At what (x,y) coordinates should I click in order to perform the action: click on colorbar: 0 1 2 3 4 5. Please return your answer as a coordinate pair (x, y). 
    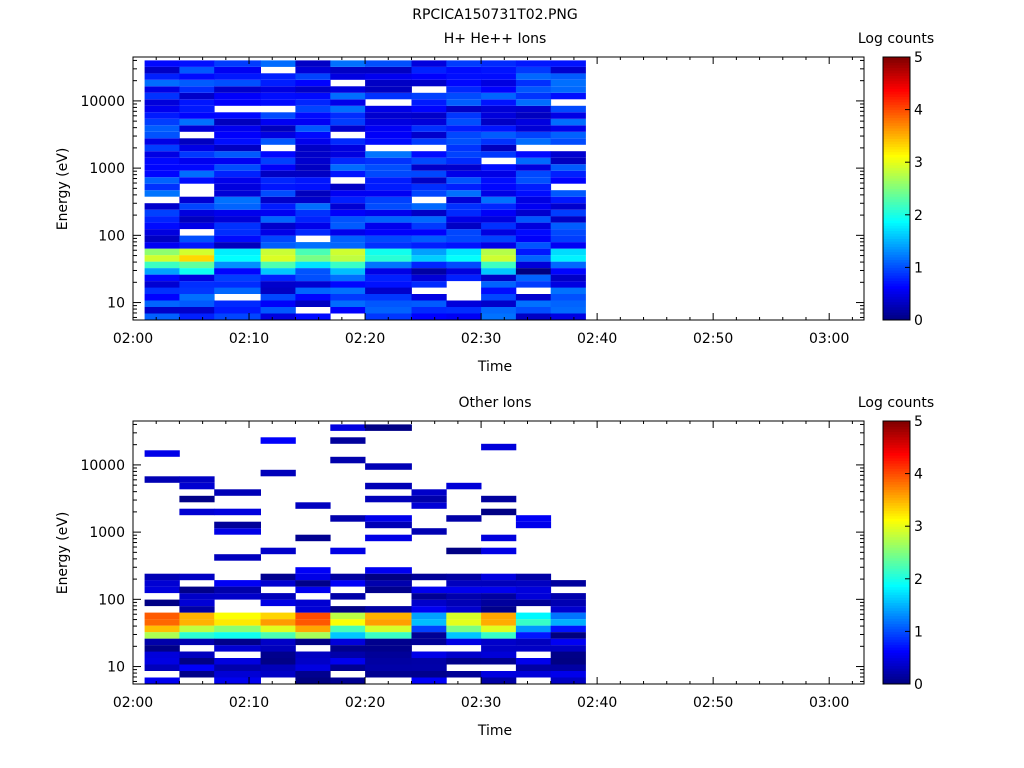
    Looking at the image, I should click on (902, 553).